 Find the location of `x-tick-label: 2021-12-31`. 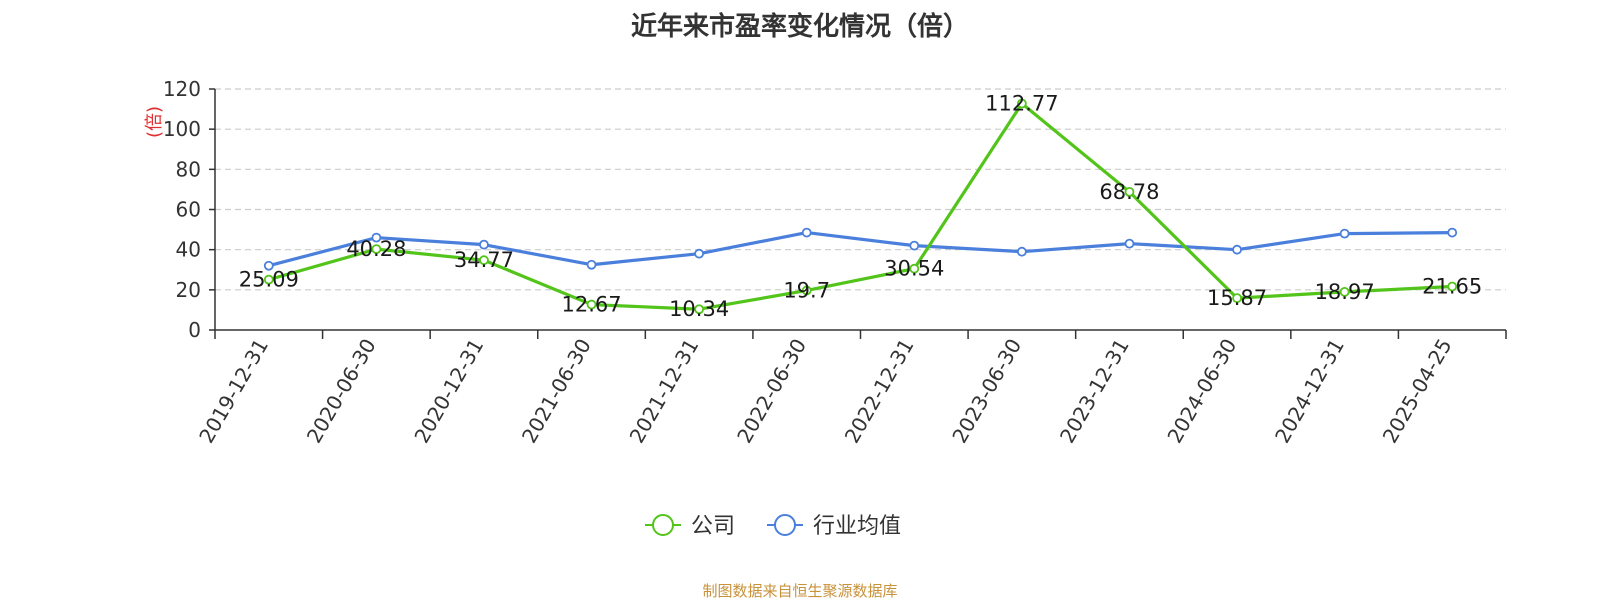

x-tick-label: 2021-12-31 is located at coordinates (664, 391).